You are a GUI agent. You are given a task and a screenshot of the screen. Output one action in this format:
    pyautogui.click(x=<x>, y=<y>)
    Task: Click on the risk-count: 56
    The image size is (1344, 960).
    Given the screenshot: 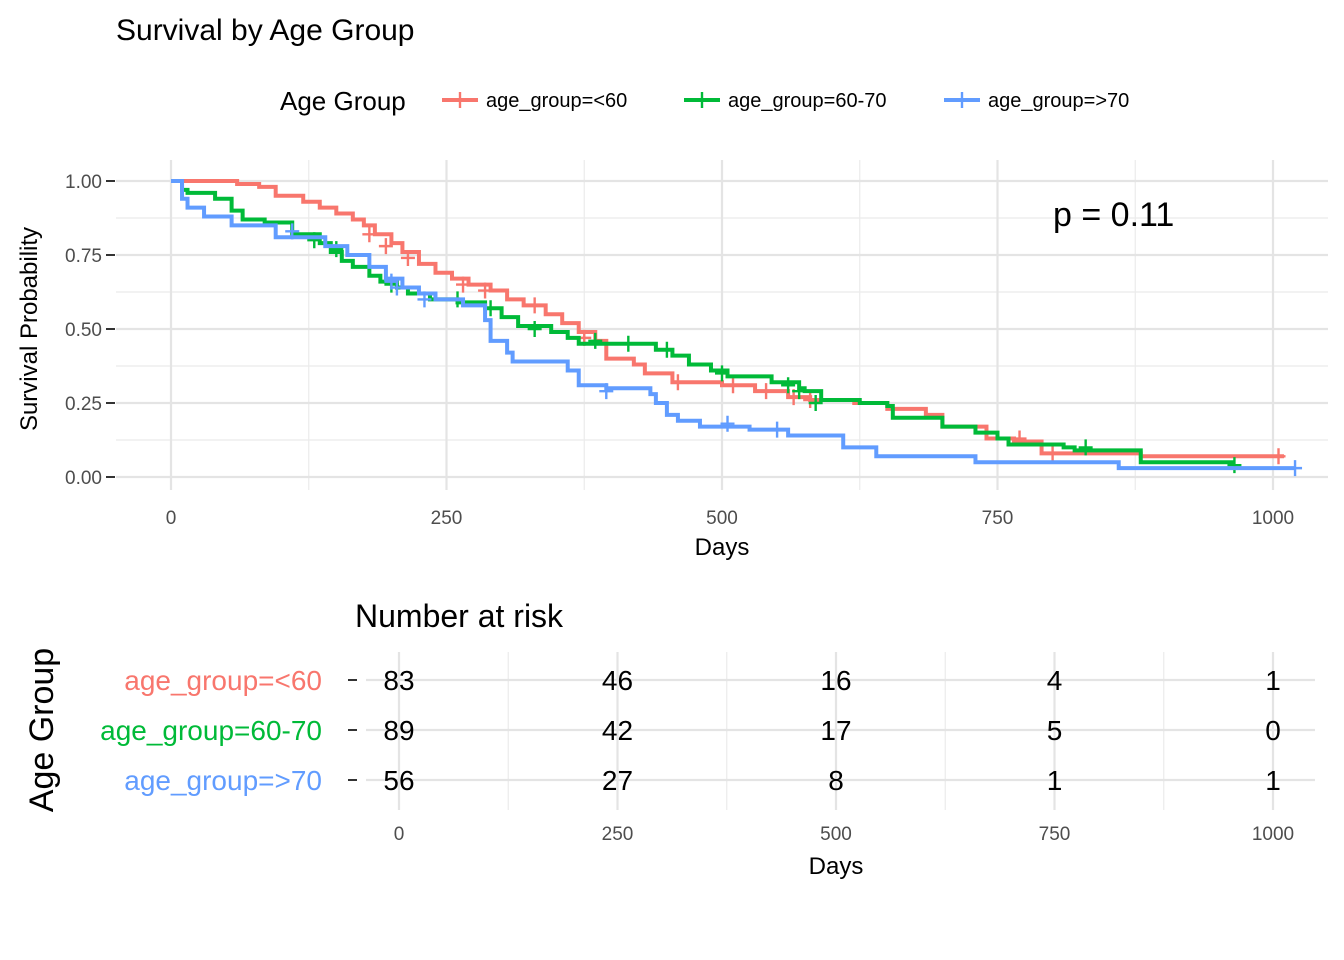 What is the action you would take?
    pyautogui.click(x=398, y=780)
    